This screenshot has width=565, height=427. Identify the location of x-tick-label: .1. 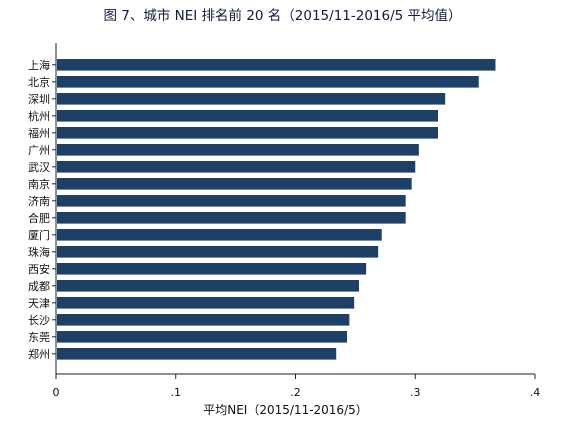
(176, 392).